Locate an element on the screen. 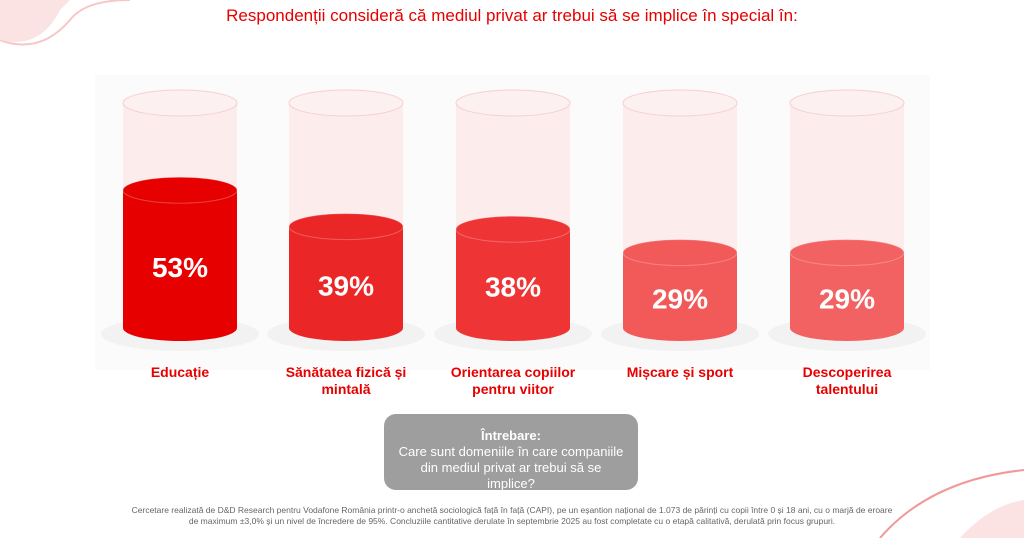 The image size is (1024, 538). category-label: Descoperirea talentului is located at coordinates (847, 380).